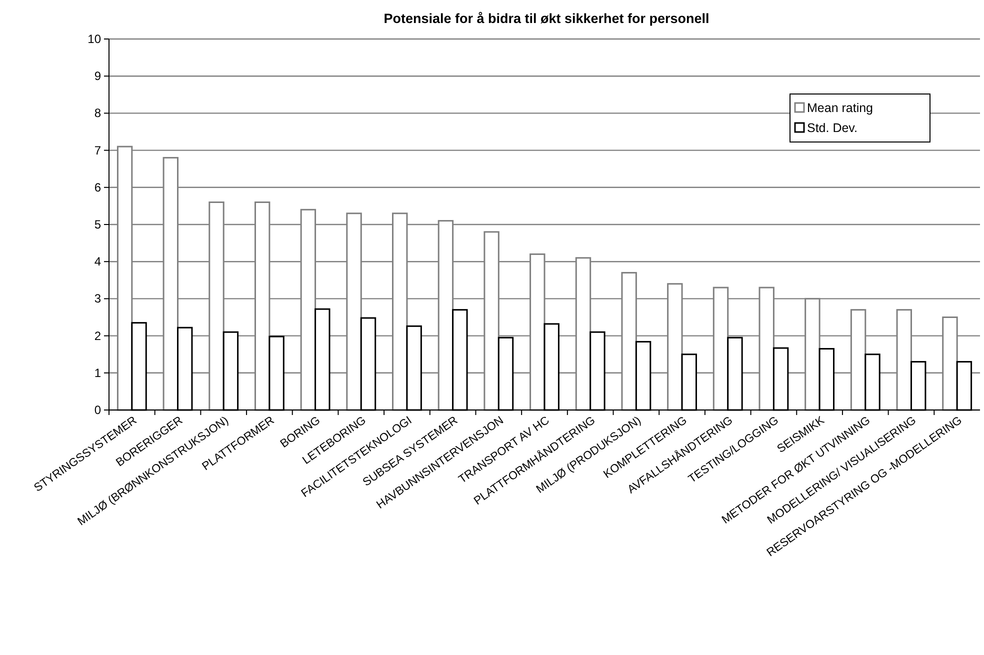 The width and height of the screenshot is (984, 655). Describe the element at coordinates (98, 187) in the screenshot. I see `y-tick-label: 6` at that location.